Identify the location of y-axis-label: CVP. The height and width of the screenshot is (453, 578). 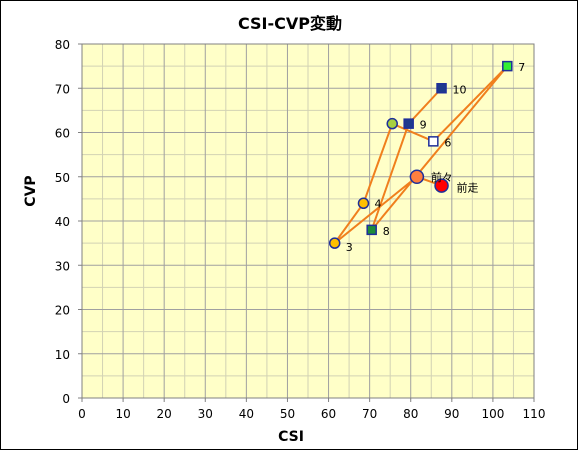
(31, 190).